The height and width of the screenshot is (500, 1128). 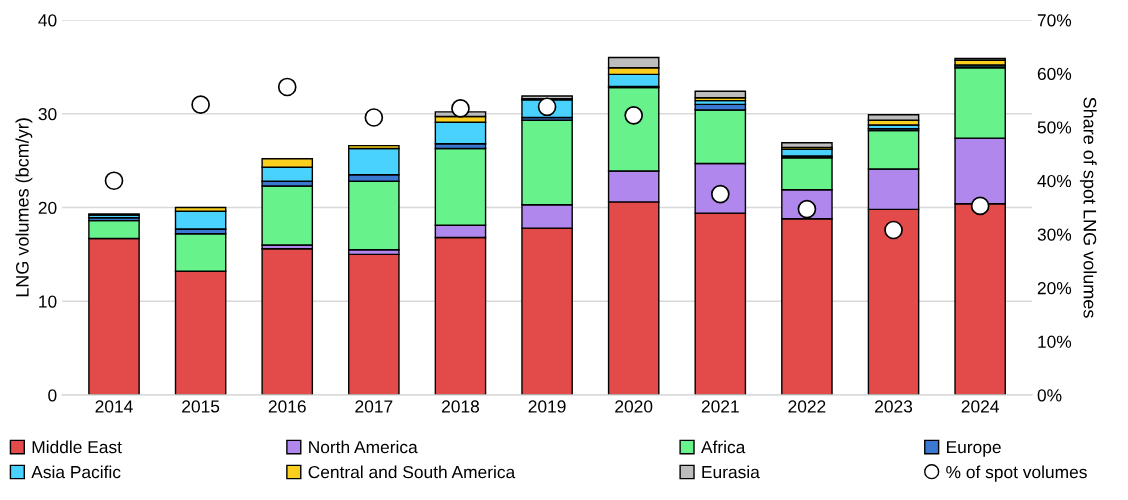 What do you see at coordinates (363, 447) in the screenshot?
I see `legend-label: North America` at bounding box center [363, 447].